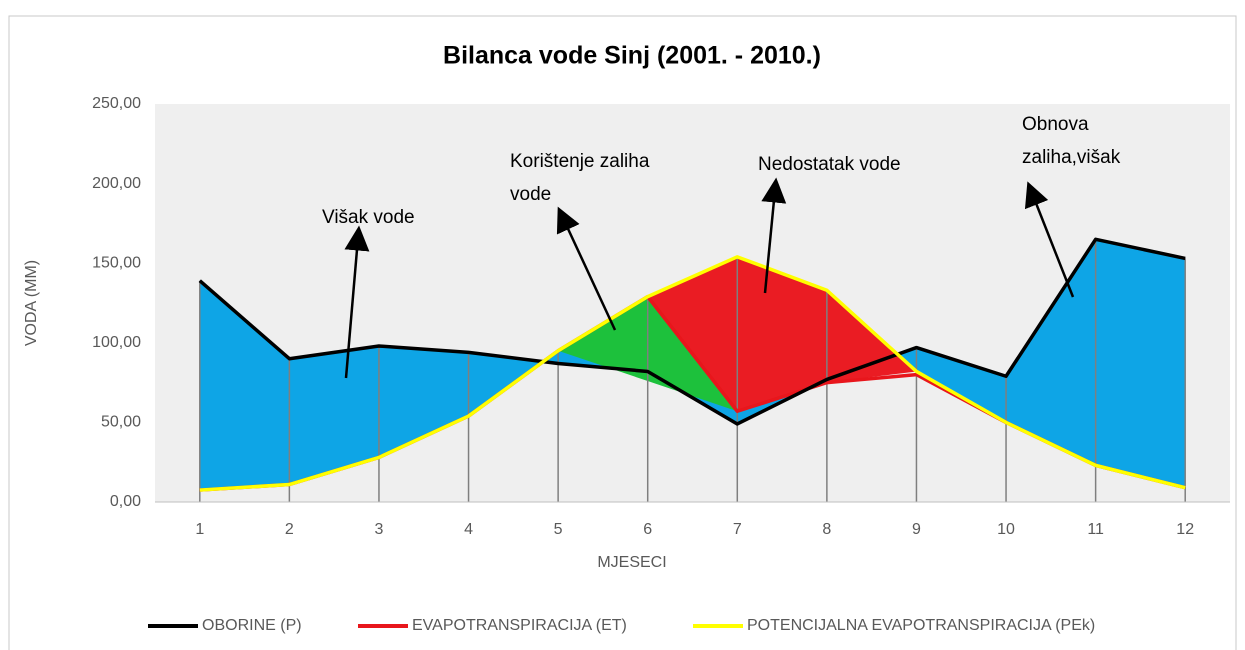 This screenshot has height=650, width=1245. Describe the element at coordinates (558, 529) in the screenshot. I see `x-tick-label: 5` at that location.